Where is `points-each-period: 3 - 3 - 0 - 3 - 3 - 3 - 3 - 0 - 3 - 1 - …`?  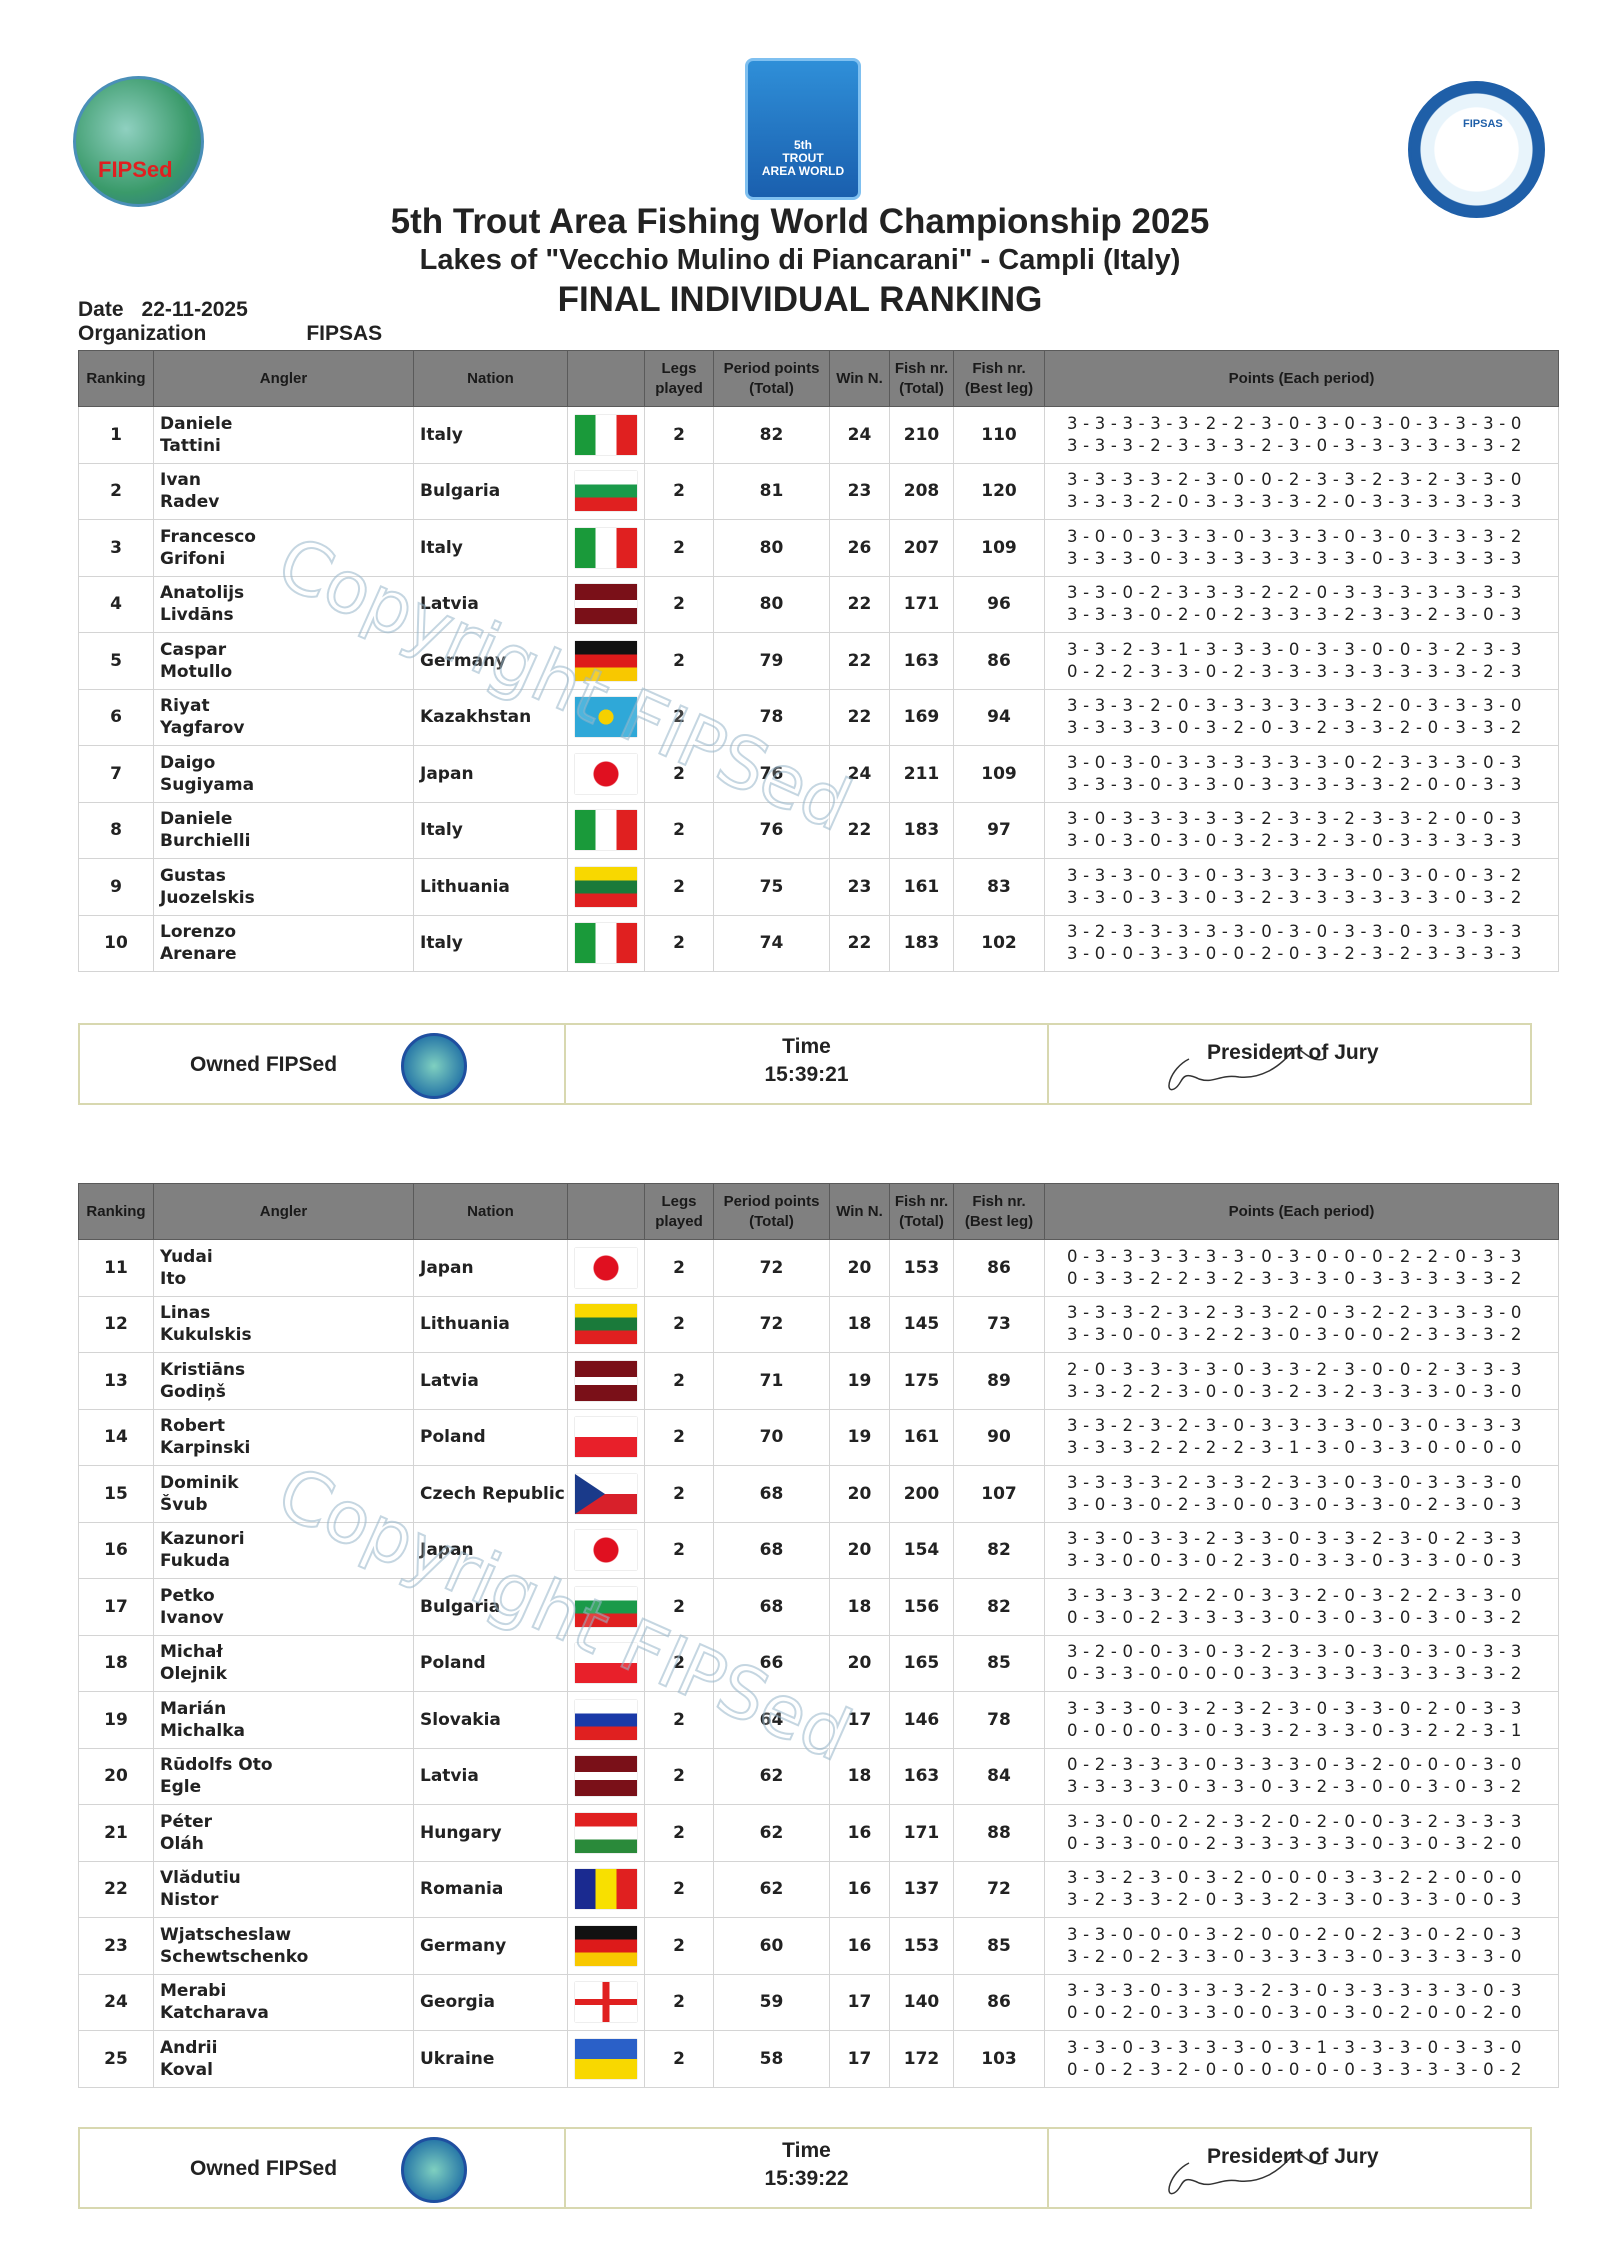
points-each-period: 3 - 3 - 0 - 3 - 3 - 3 - 3 - 0 - 3 - 1 - … is located at coordinates (1301, 2059).